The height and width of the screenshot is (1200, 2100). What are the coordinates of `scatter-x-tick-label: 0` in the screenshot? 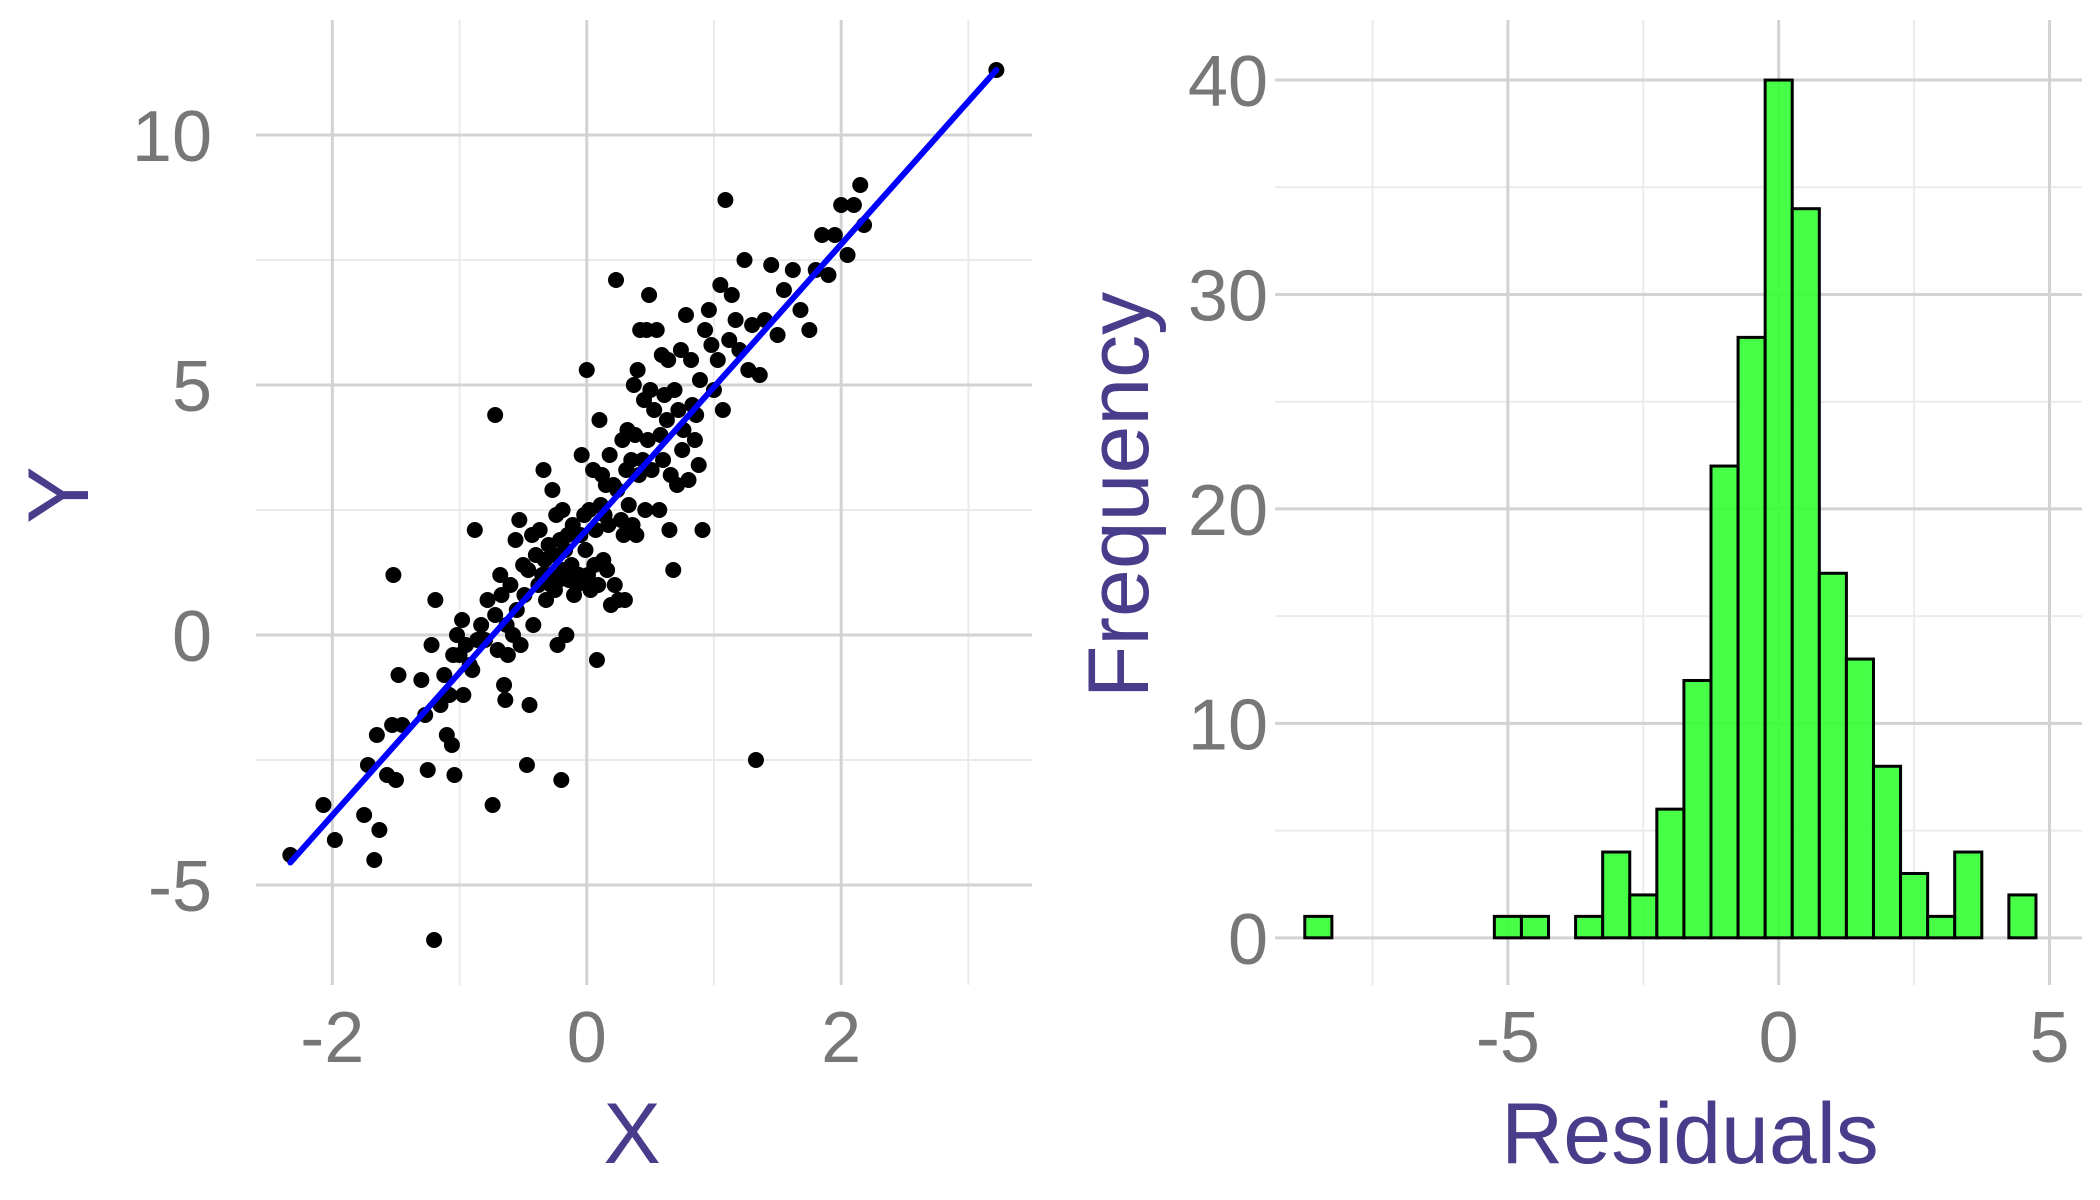 It's located at (587, 1038).